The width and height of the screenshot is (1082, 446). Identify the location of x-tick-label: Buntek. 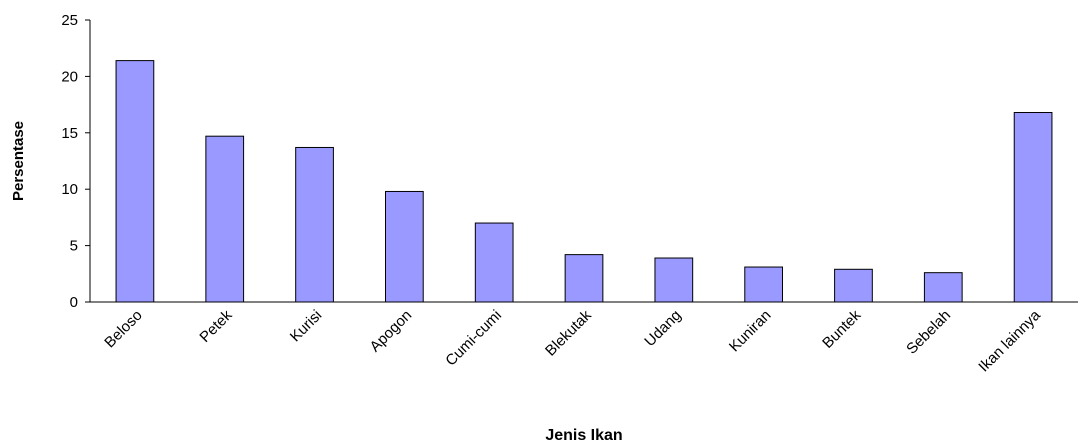
(841, 328).